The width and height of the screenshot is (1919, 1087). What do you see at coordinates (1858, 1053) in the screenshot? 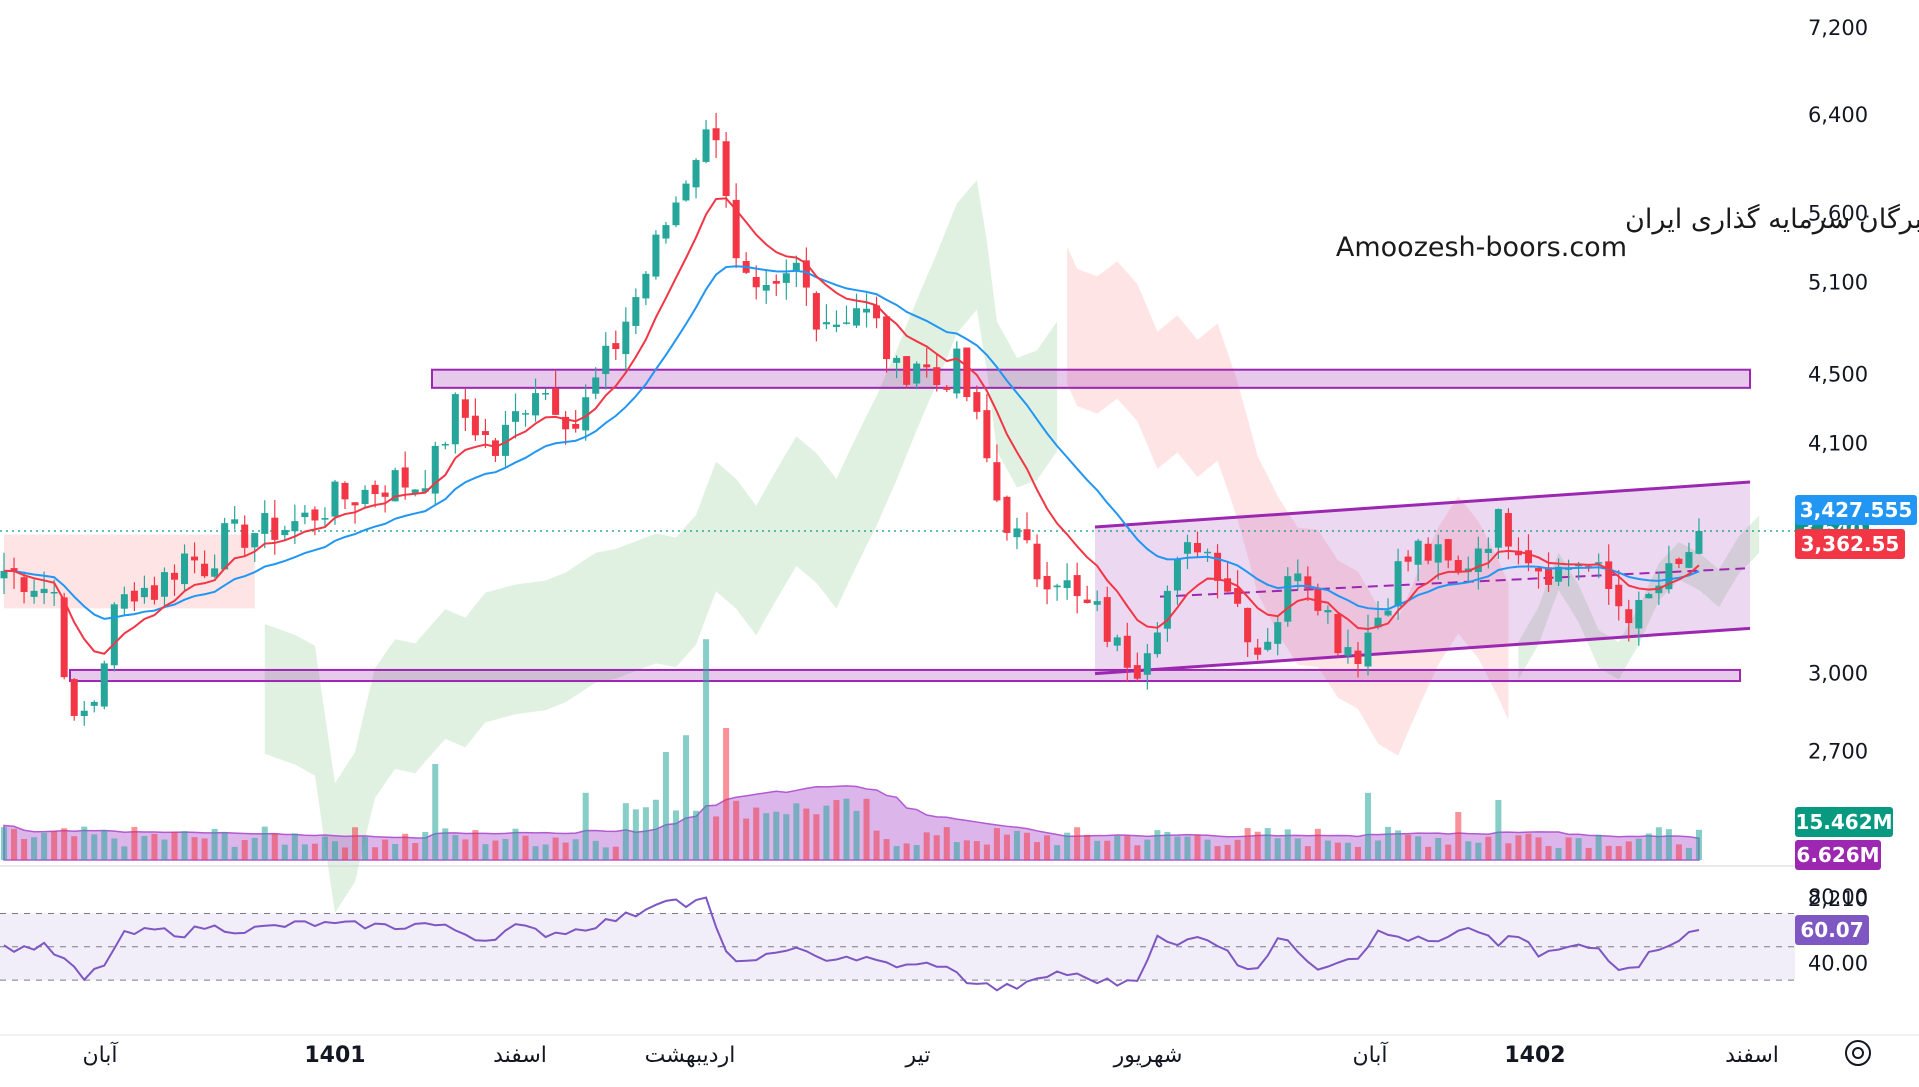
I see `gear-icon` at bounding box center [1858, 1053].